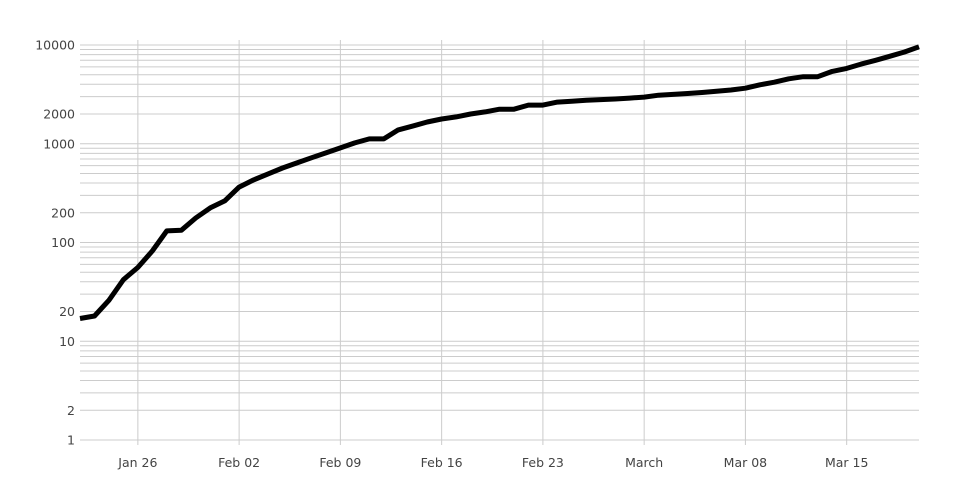 This screenshot has height=504, width=960. Describe the element at coordinates (67, 311) in the screenshot. I see `y-tick-label: 20` at that location.